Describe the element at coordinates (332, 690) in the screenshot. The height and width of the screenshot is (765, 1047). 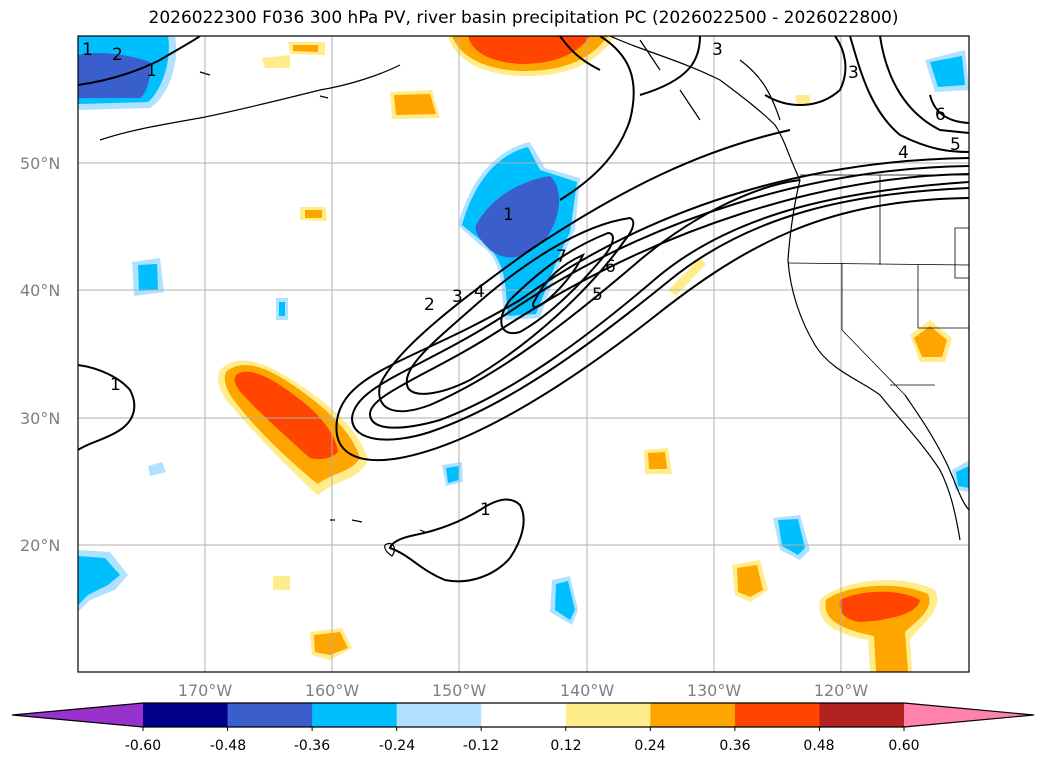
I see `lon-label: 160°W` at that location.